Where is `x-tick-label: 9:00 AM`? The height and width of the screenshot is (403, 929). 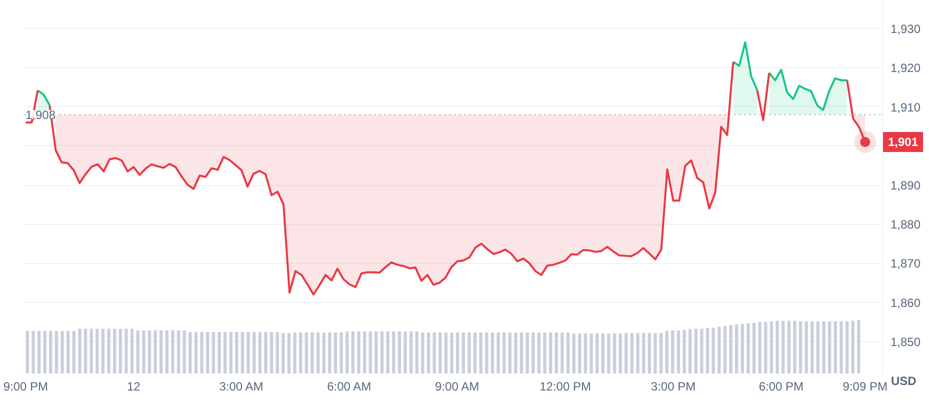 x-tick-label: 9:00 AM is located at coordinates (457, 387).